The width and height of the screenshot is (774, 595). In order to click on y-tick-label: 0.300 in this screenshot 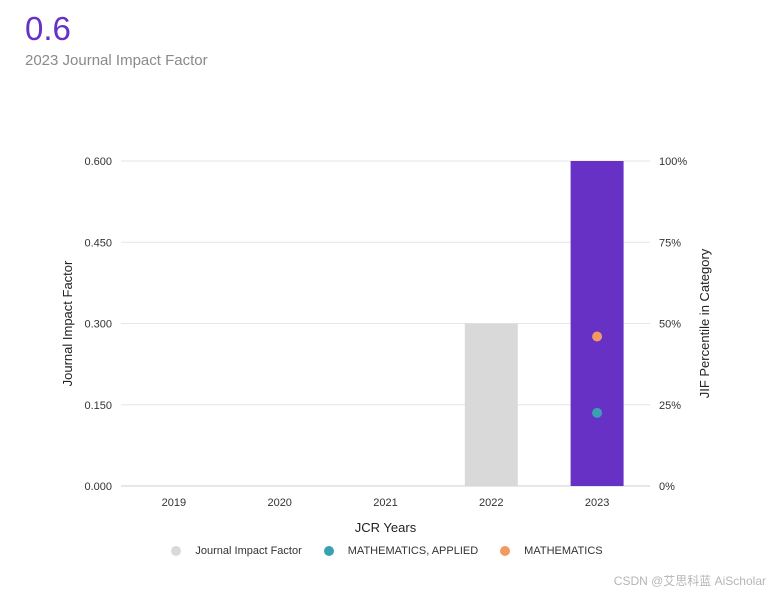, I will do `click(98, 325)`.